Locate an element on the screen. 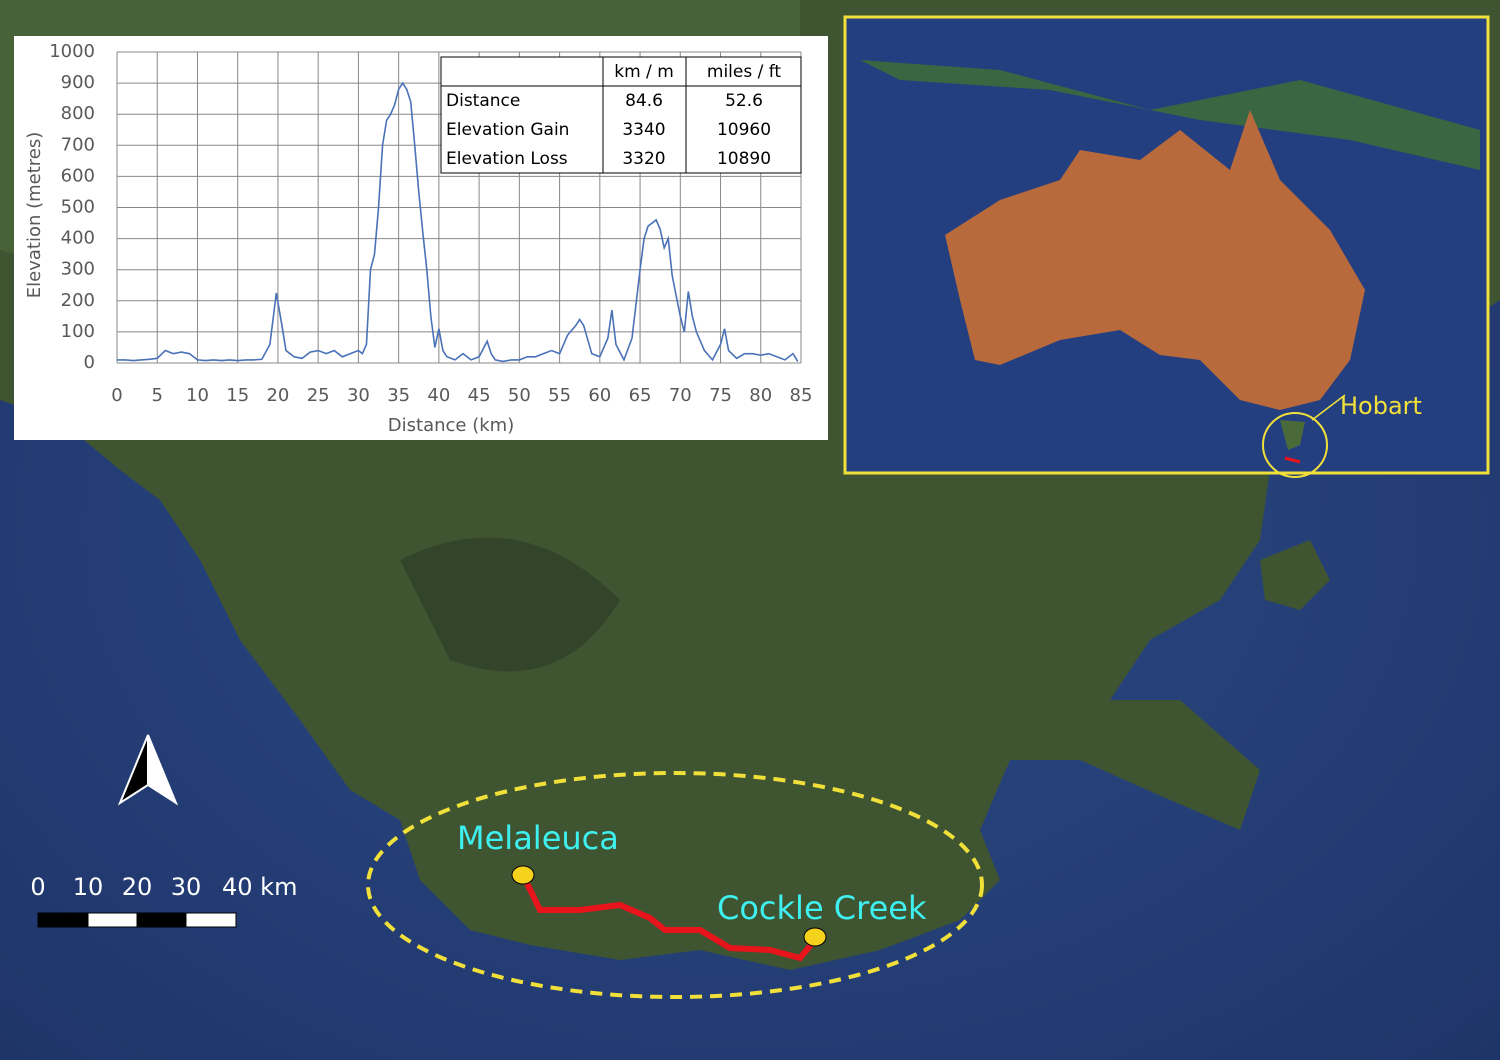  scale-label: 0 is located at coordinates (37, 887).